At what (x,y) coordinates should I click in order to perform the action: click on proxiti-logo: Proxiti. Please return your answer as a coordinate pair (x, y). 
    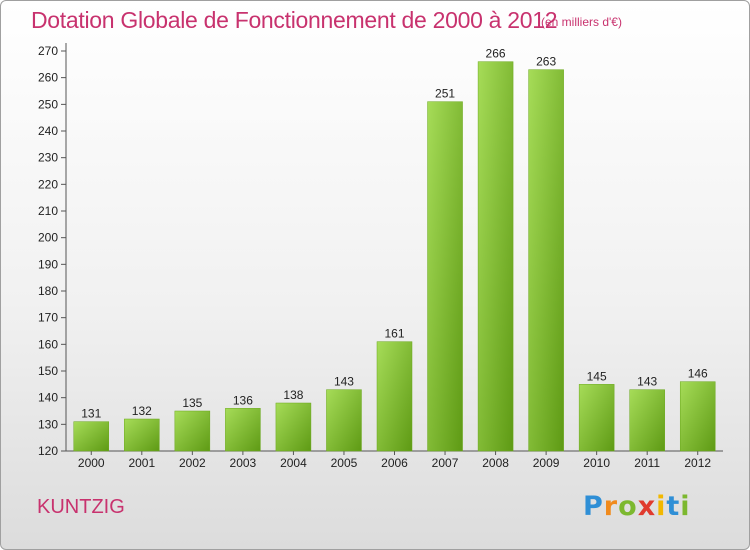
    Looking at the image, I should click on (637, 506).